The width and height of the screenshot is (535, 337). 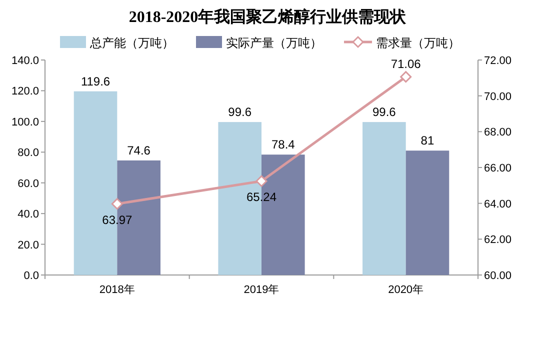 I want to click on x-tick-label: 2018年, so click(x=117, y=290).